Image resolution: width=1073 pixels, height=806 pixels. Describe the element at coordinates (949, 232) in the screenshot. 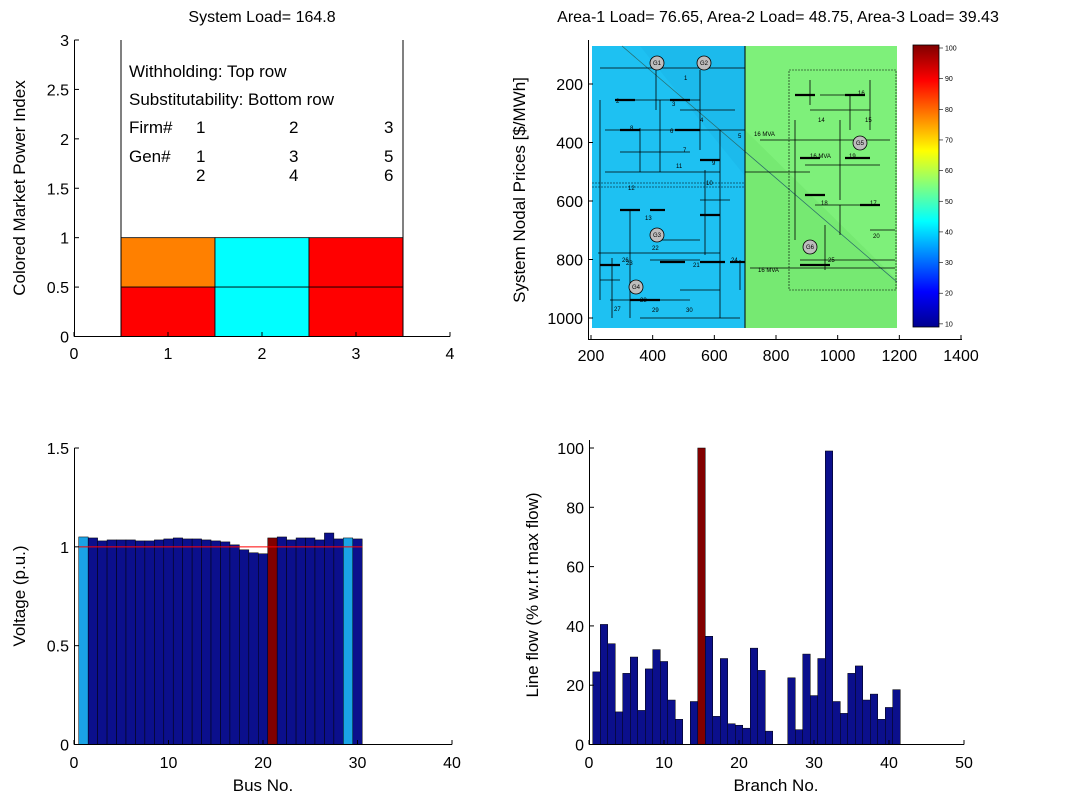

I see `colorbar-tick-label: 40` at that location.